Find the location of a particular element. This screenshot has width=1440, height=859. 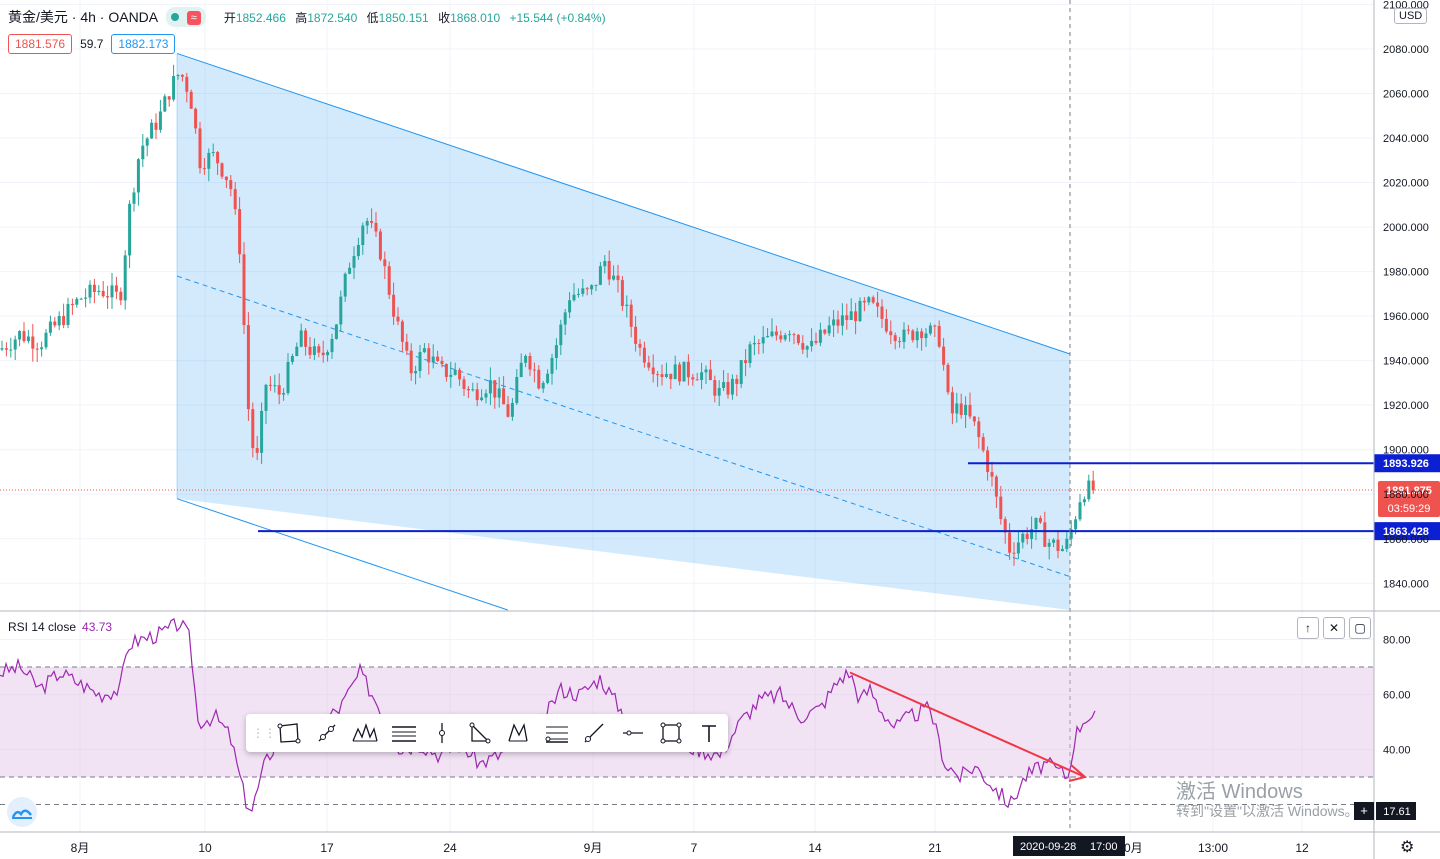

parallel-channel-icon is located at coordinates (404, 733).